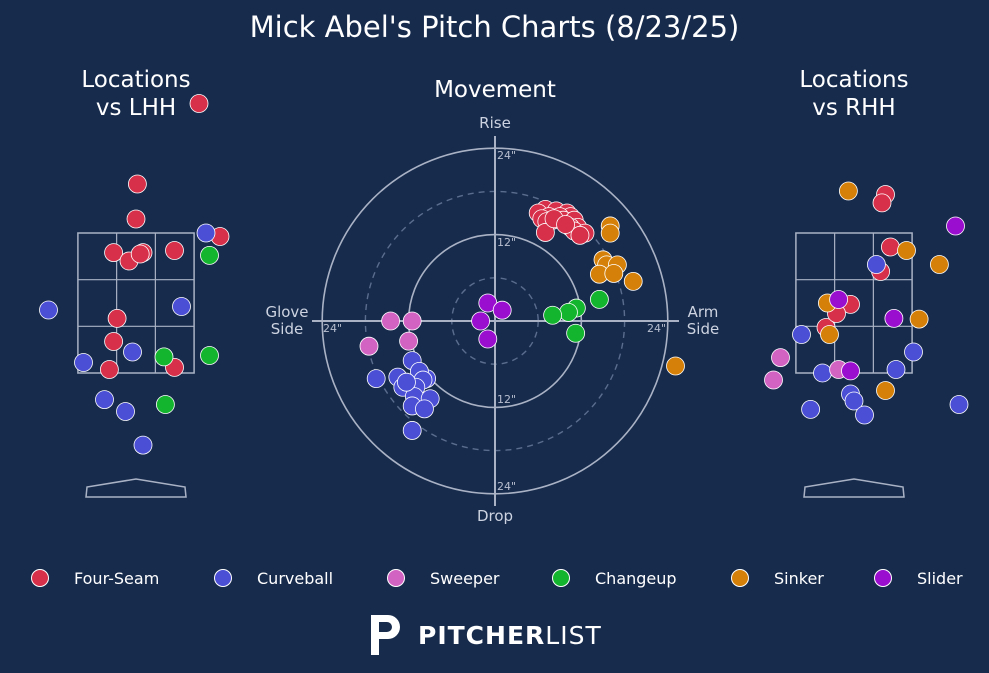 Image resolution: width=989 pixels, height=673 pixels. What do you see at coordinates (465, 578) in the screenshot?
I see `legend-label-sweeper: Sweeper` at bounding box center [465, 578].